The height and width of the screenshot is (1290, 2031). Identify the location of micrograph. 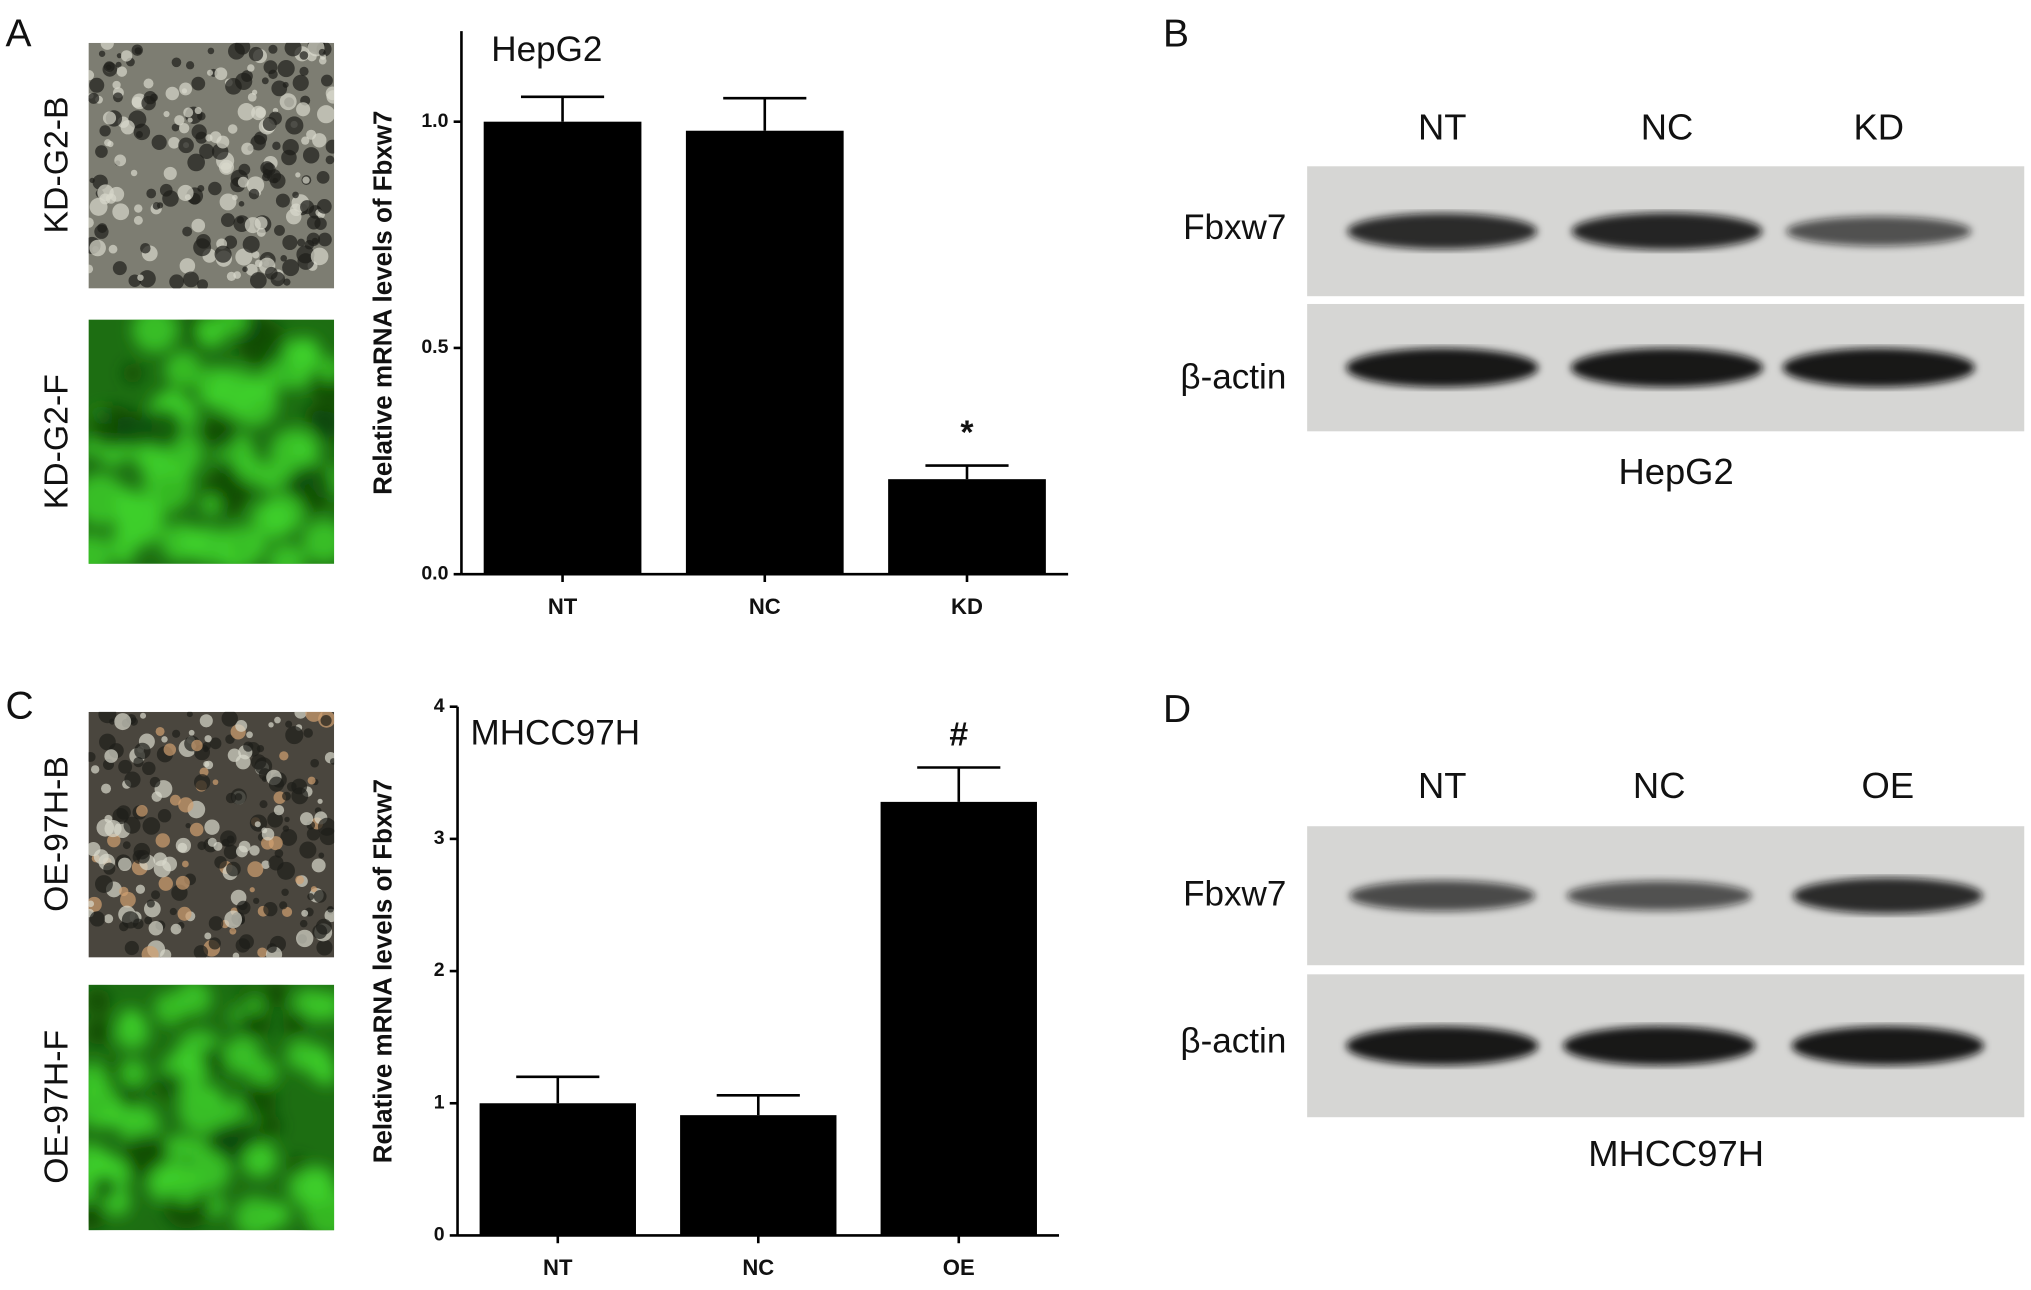
(211, 1107).